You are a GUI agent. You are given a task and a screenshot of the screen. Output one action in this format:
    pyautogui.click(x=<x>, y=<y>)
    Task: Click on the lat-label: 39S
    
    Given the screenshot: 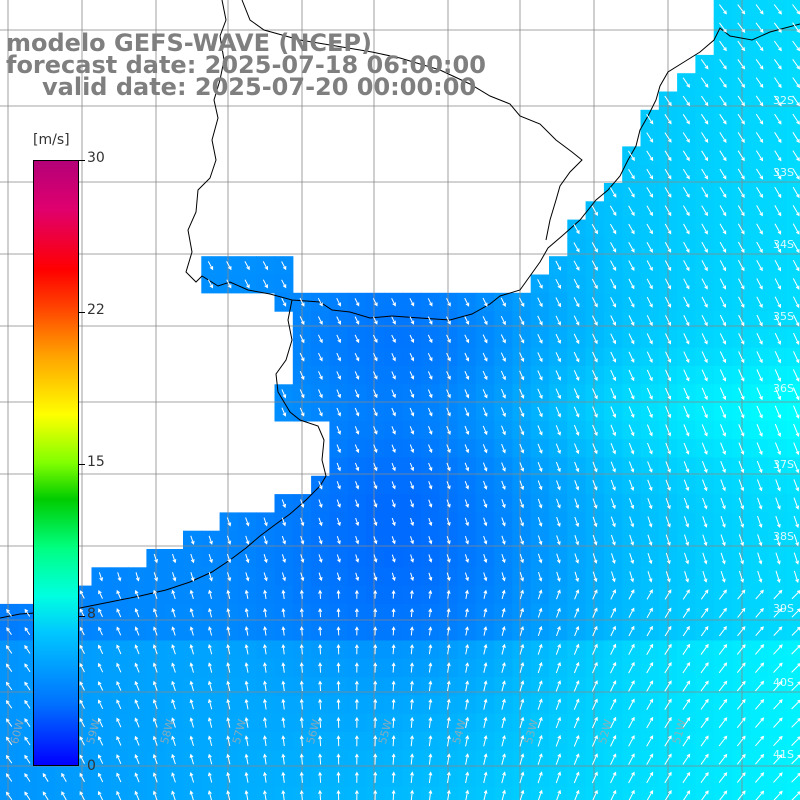 What is the action you would take?
    pyautogui.click(x=783, y=608)
    